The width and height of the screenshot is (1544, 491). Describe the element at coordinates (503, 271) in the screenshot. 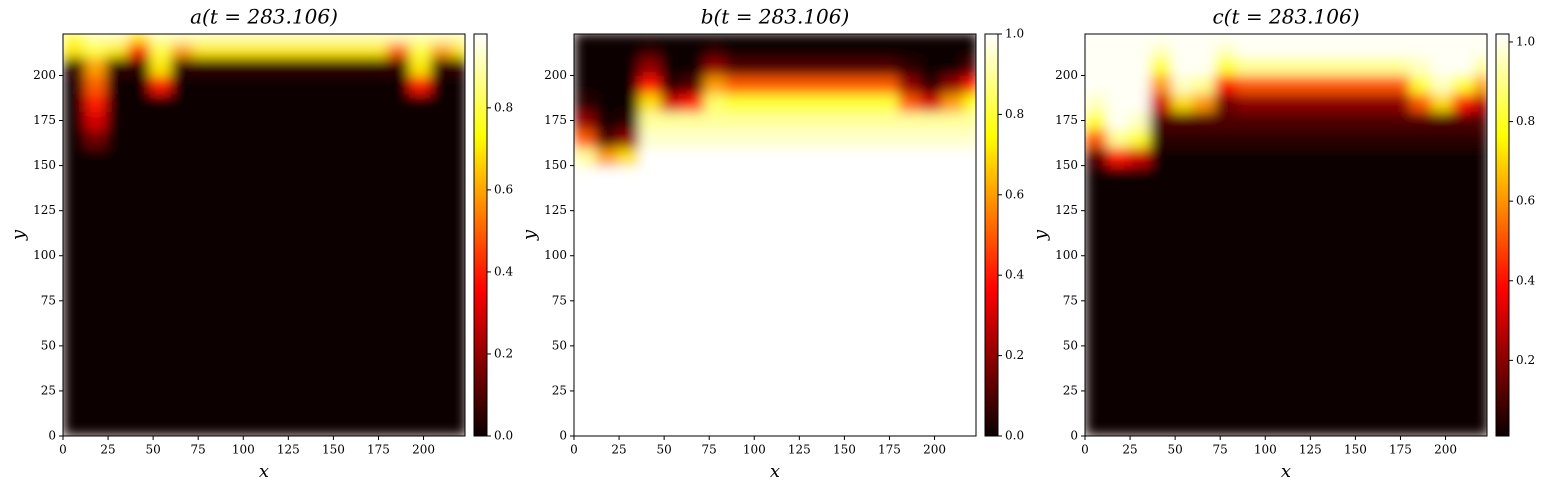

I see `colorbar-tick-label: 0.4` at that location.